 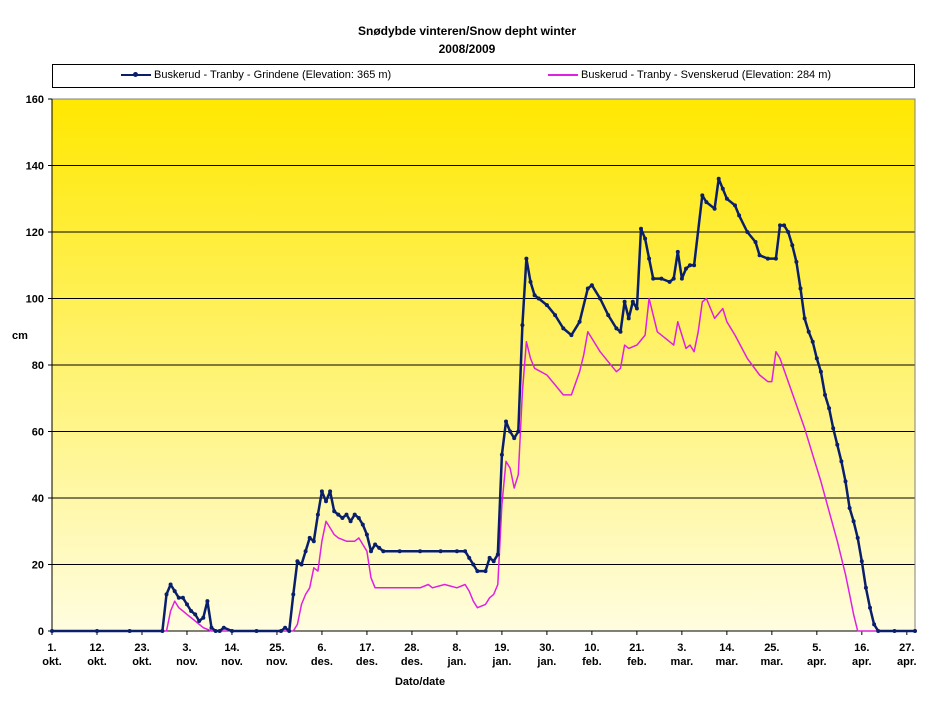 I want to click on x-tick-month-label-17: apr., so click(x=817, y=662).